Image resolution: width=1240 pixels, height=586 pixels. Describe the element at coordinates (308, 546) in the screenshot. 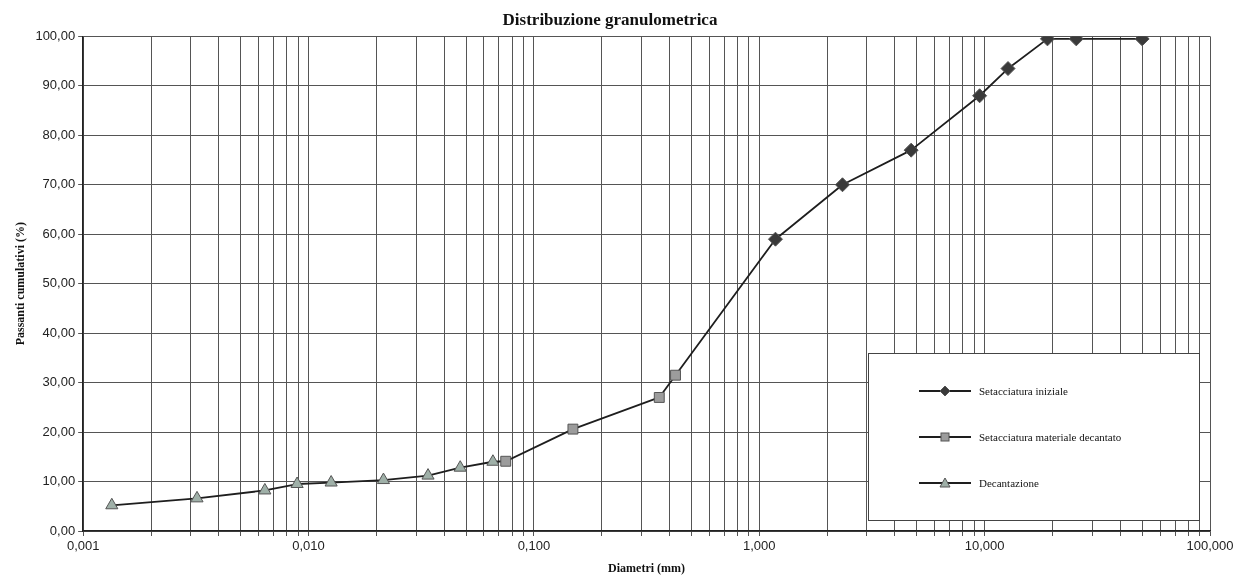

I see `x-tick-label: 0,010` at that location.